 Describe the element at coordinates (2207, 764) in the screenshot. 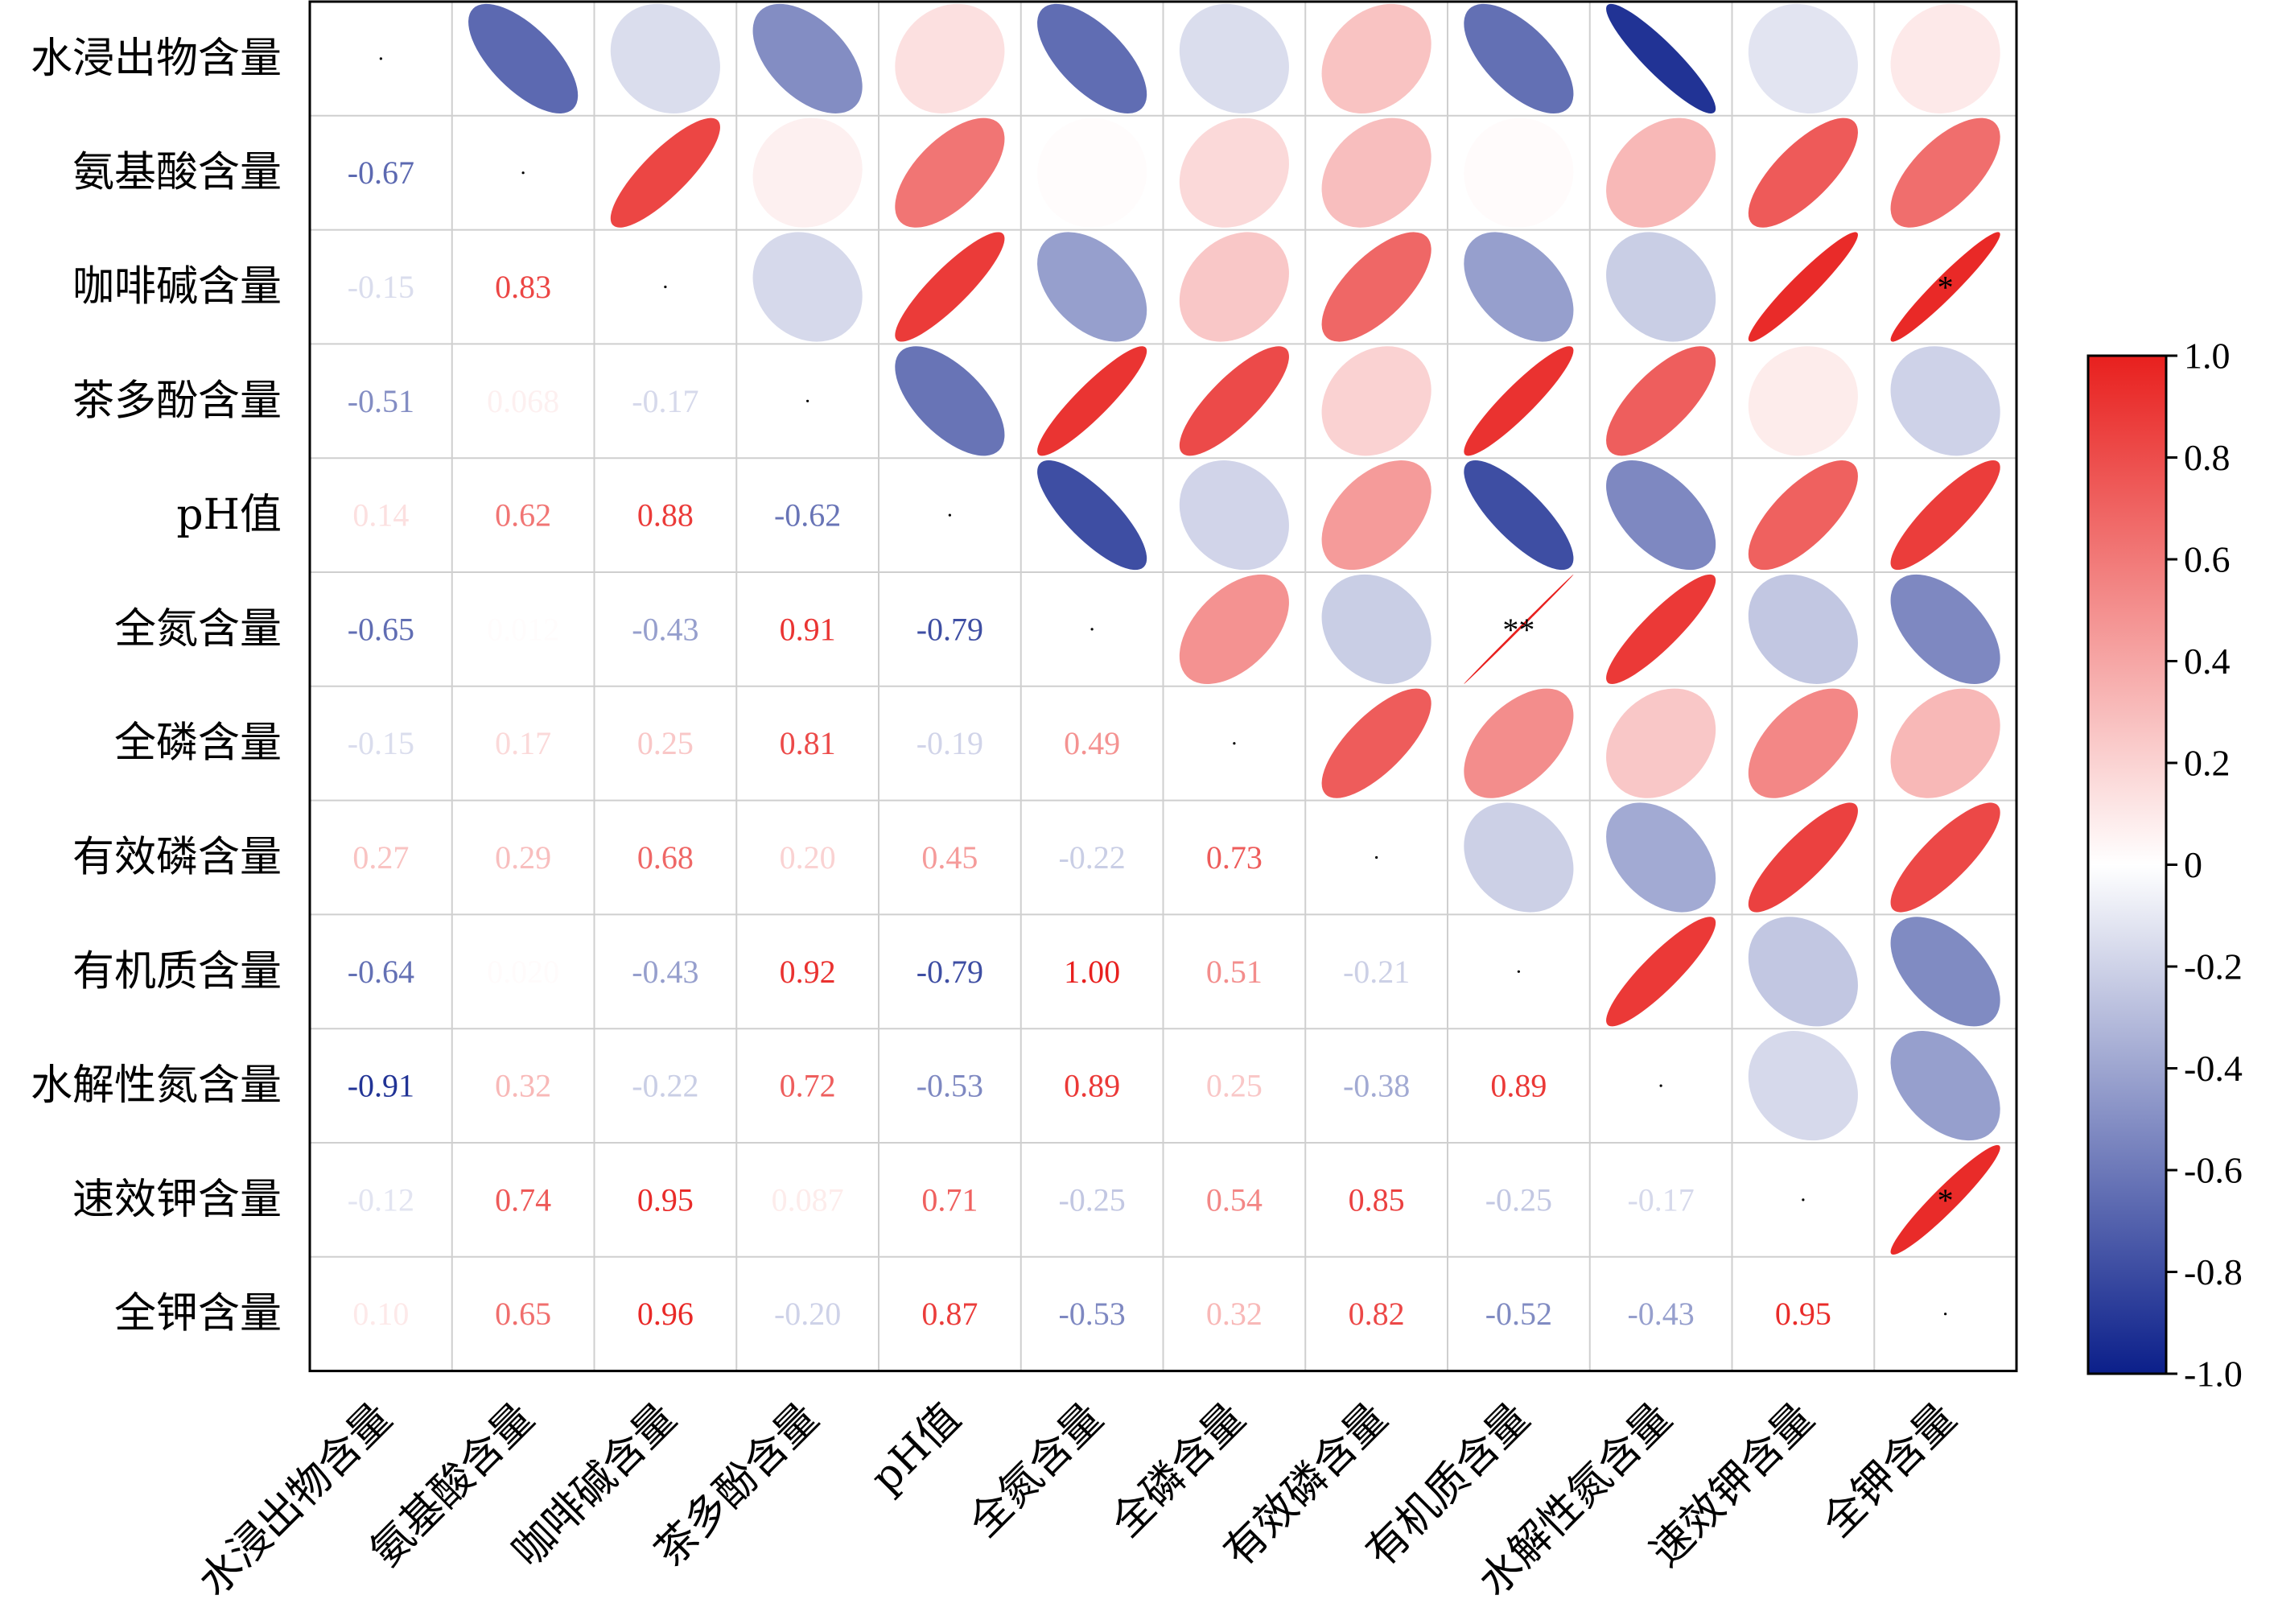

I see `colorbar-tick-label: 0.2` at that location.